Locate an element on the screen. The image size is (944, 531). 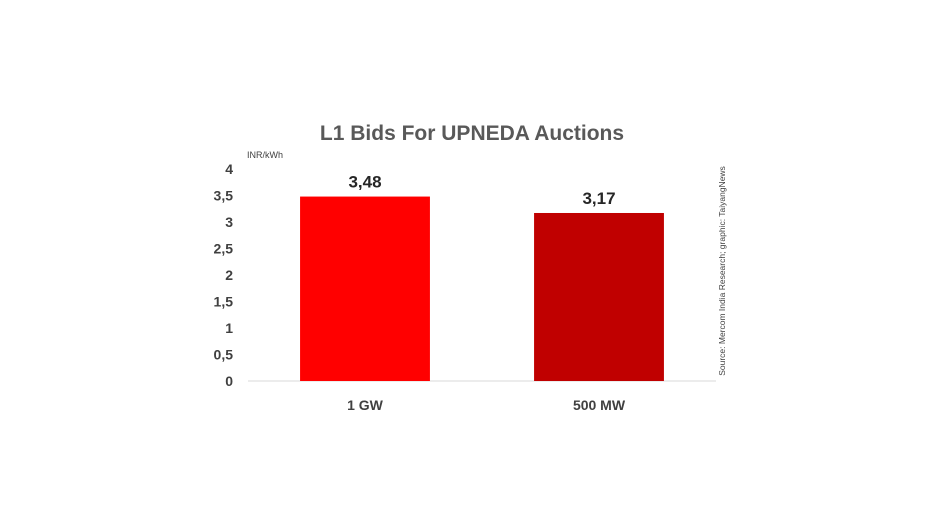
y-axis-ticks: 0 0,5 1 1,5 2 2,5 3 3,5 4 is located at coordinates (224, 275).